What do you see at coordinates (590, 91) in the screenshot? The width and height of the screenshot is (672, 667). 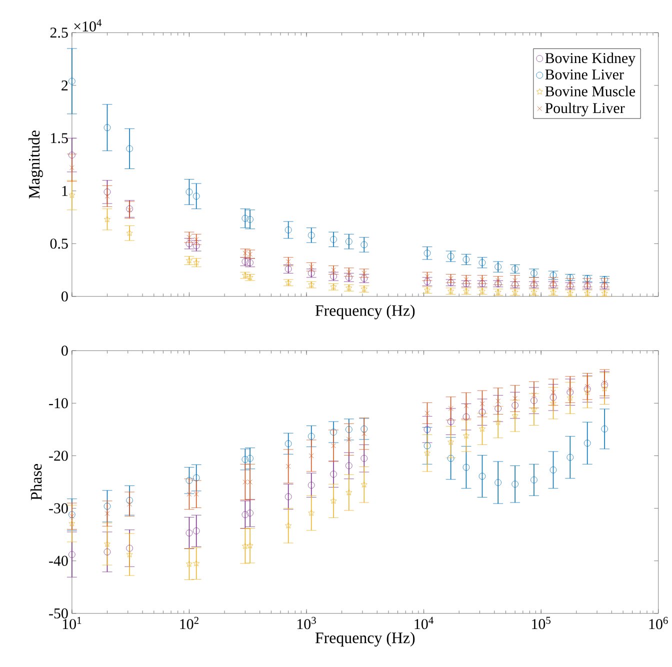 I see `legend-label: Bovine Muscle` at bounding box center [590, 91].